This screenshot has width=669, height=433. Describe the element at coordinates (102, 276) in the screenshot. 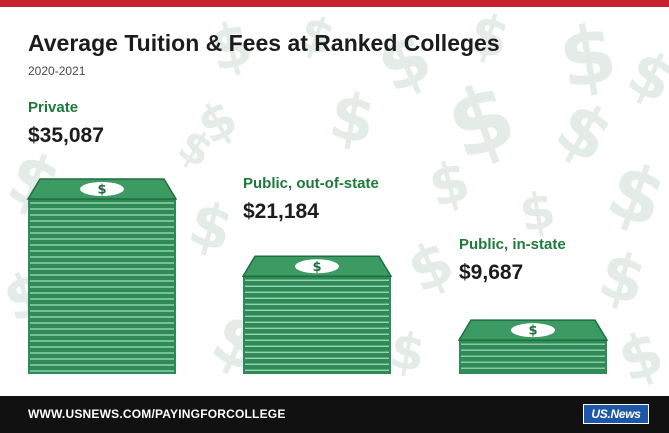

I see `bar-private: $` at that location.